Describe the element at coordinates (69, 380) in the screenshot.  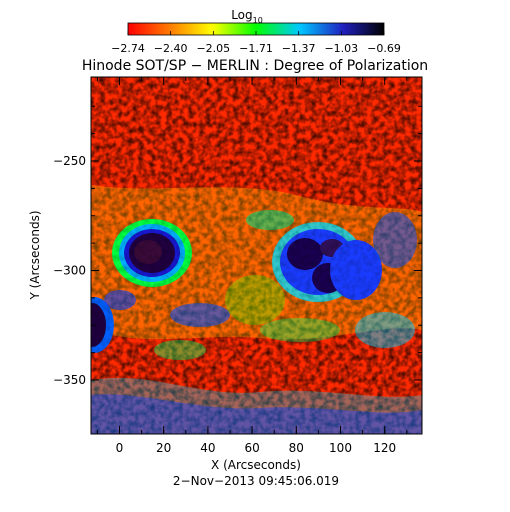
I see `y-tick-label: −350` at that location.